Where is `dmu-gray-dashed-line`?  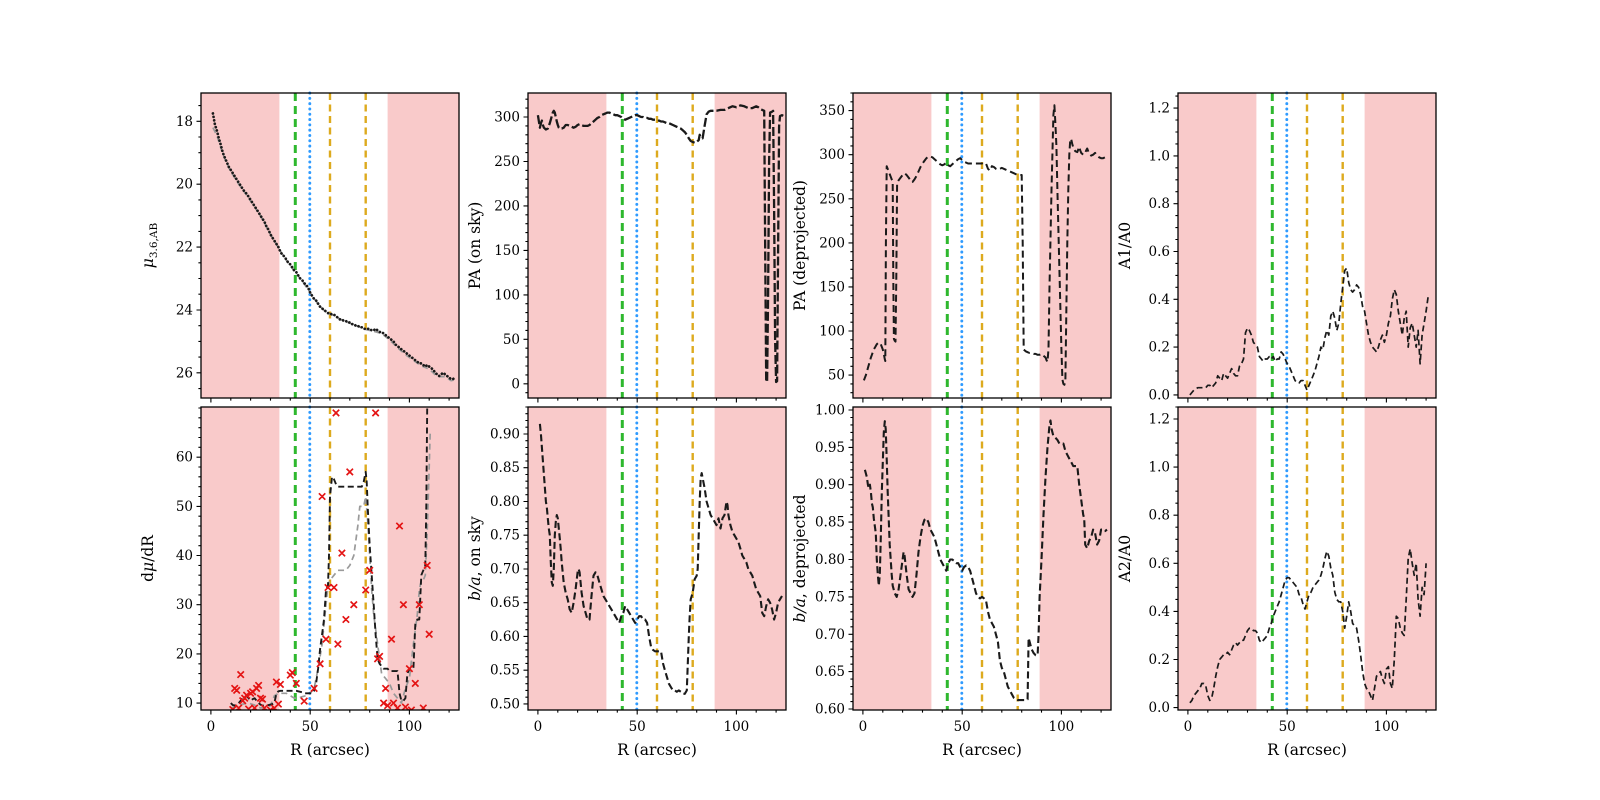
dmu-gray-dashed-line is located at coordinates (331, 570).